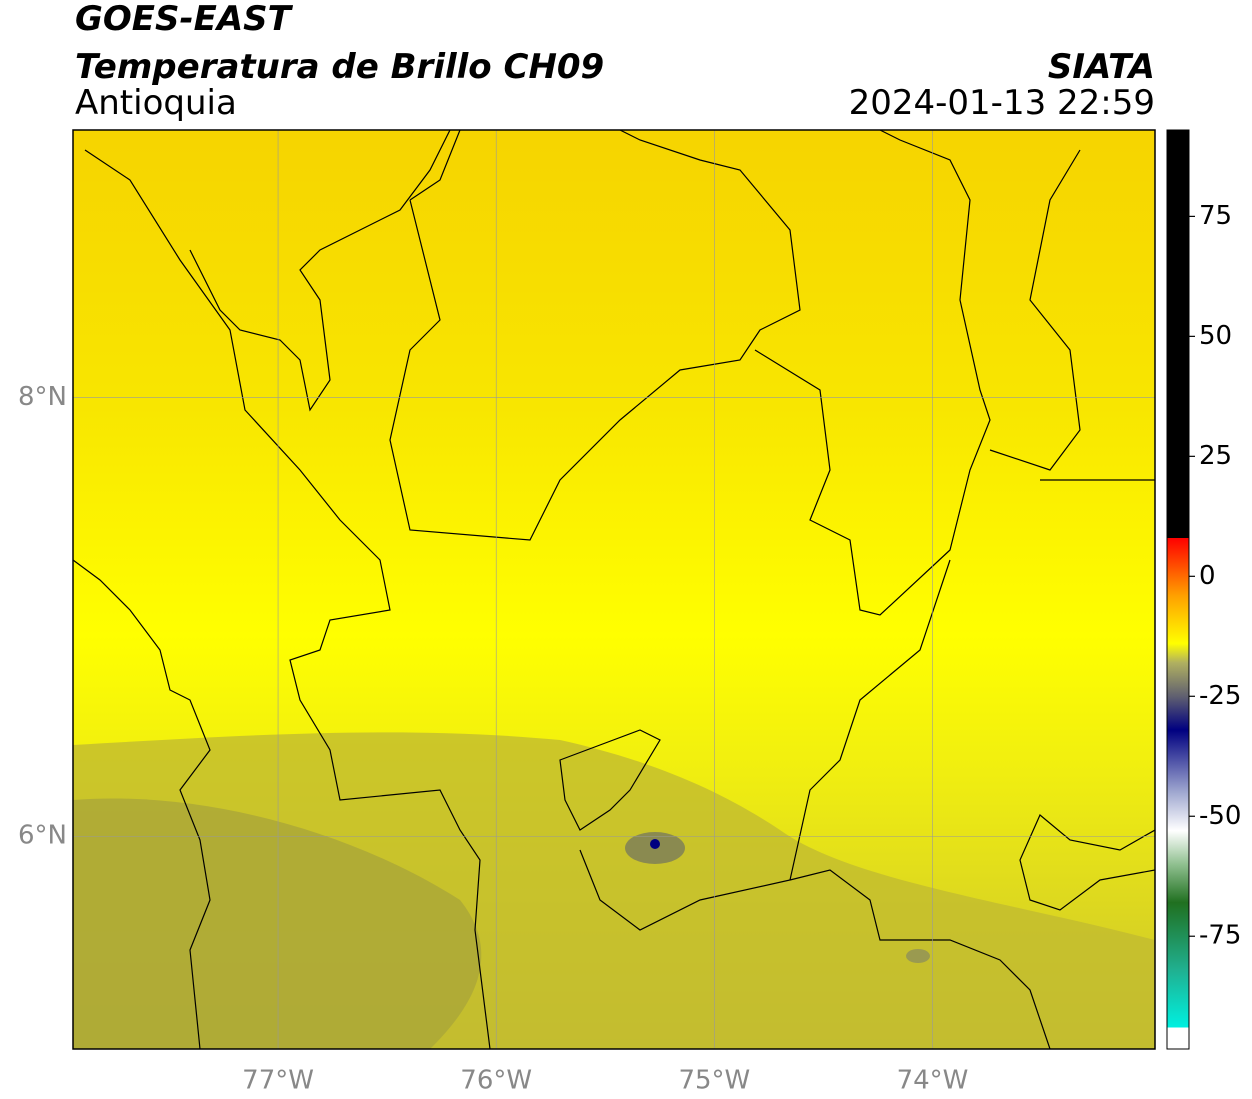  What do you see at coordinates (714, 1081) in the screenshot?
I see `x-tick-label: 75°W` at bounding box center [714, 1081].